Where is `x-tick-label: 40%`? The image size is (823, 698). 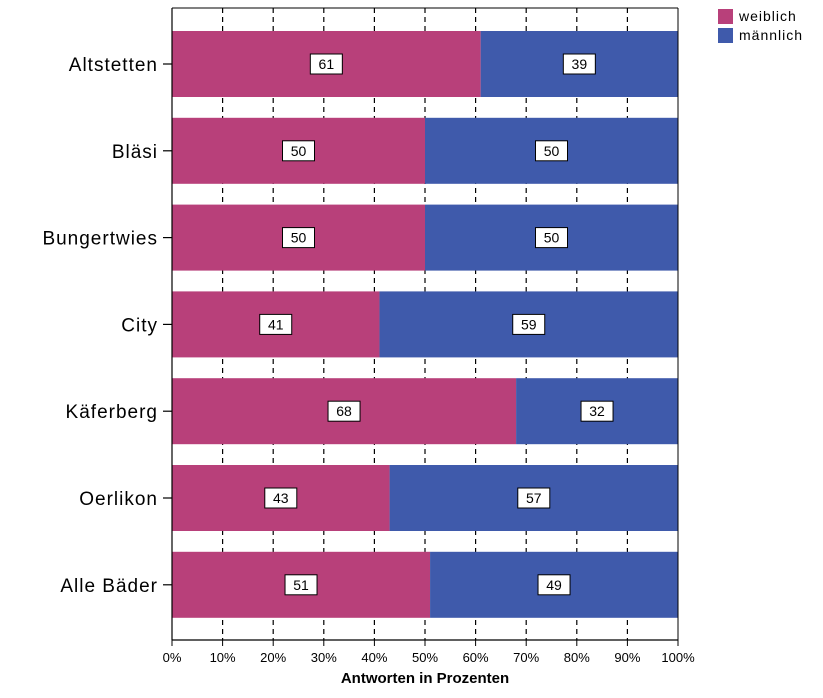
x-tick-label: 40% is located at coordinates (374, 657).